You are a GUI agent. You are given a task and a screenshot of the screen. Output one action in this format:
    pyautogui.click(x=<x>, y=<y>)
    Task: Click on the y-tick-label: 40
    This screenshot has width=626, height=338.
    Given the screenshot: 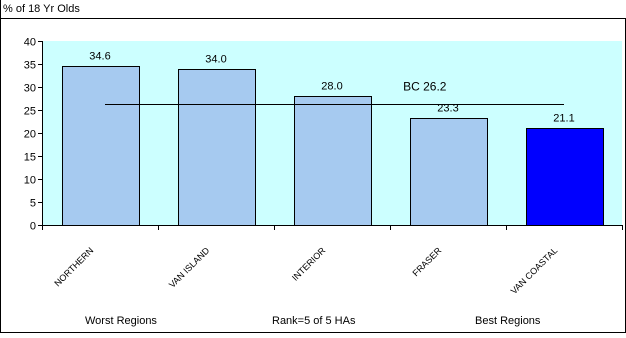 What is the action you would take?
    pyautogui.click(x=30, y=43)
    